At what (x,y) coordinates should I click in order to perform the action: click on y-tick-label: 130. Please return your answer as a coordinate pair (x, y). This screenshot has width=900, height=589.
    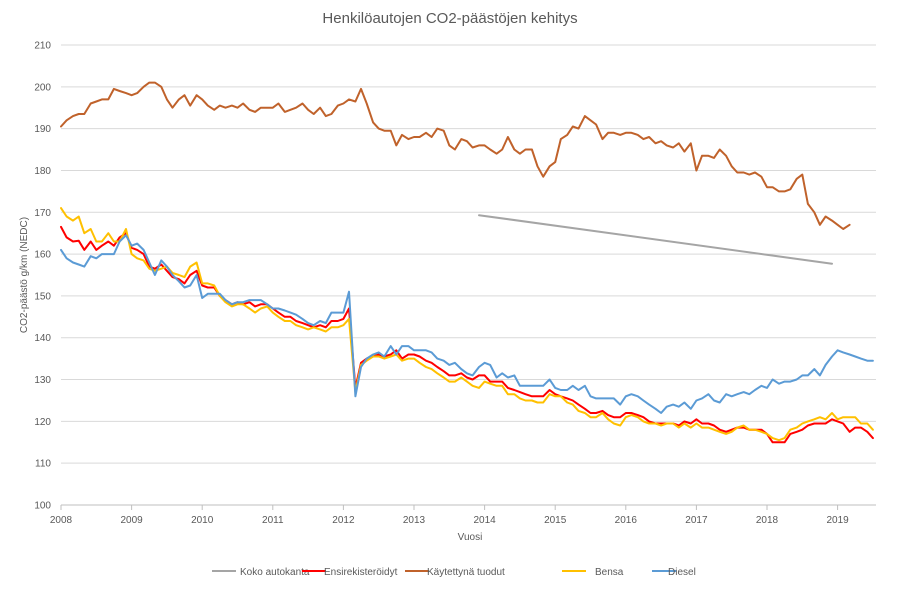
    Looking at the image, I should click on (42, 380).